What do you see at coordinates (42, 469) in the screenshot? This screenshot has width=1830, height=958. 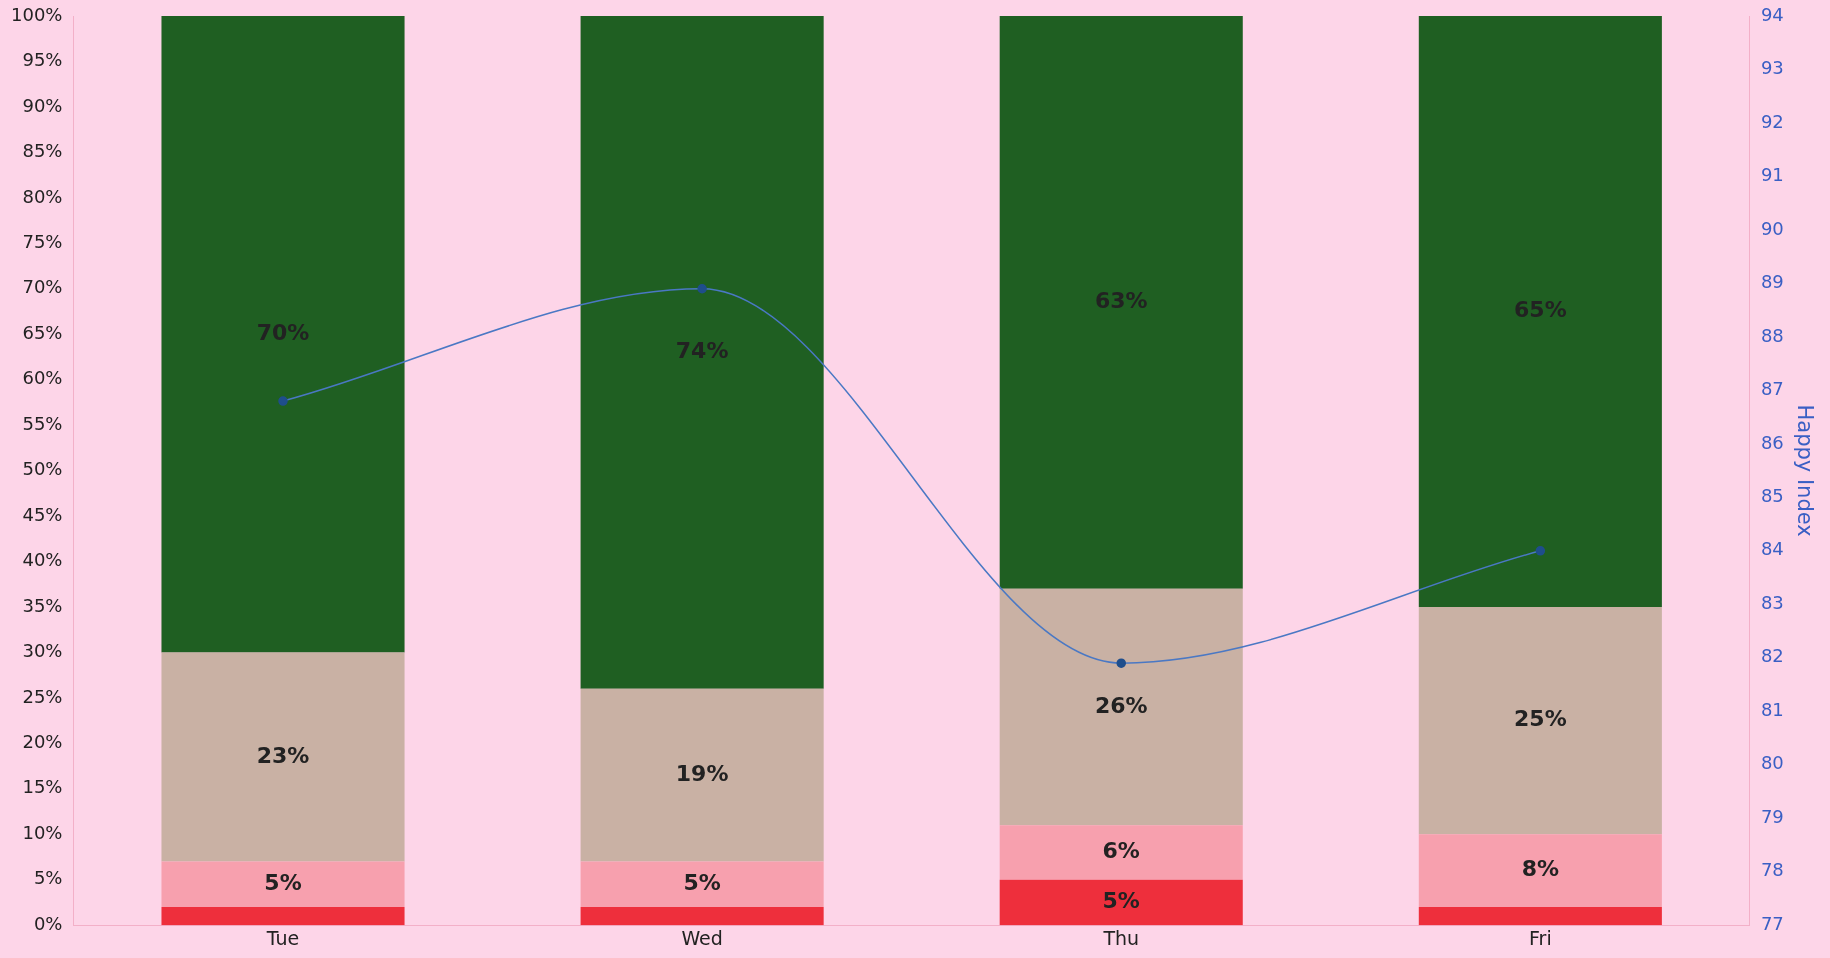 I see `y-tick-label: 50%` at bounding box center [42, 469].